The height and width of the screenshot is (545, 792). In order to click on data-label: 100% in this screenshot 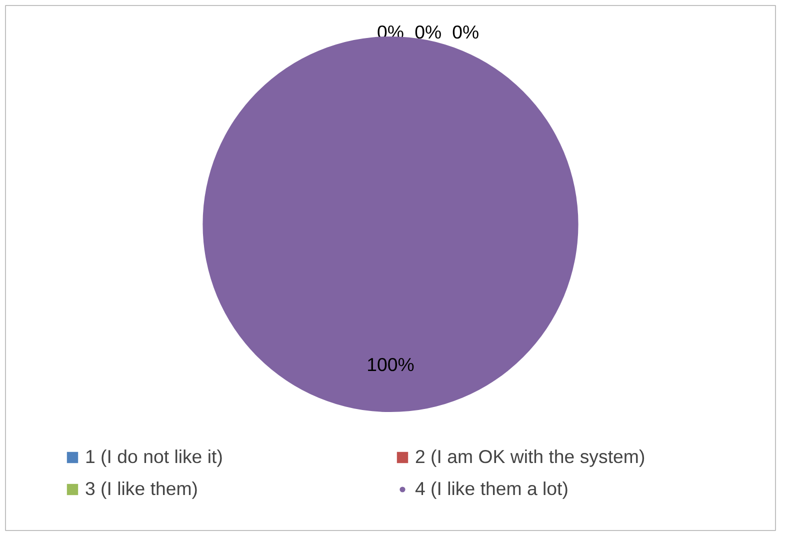, I will do `click(390, 364)`.